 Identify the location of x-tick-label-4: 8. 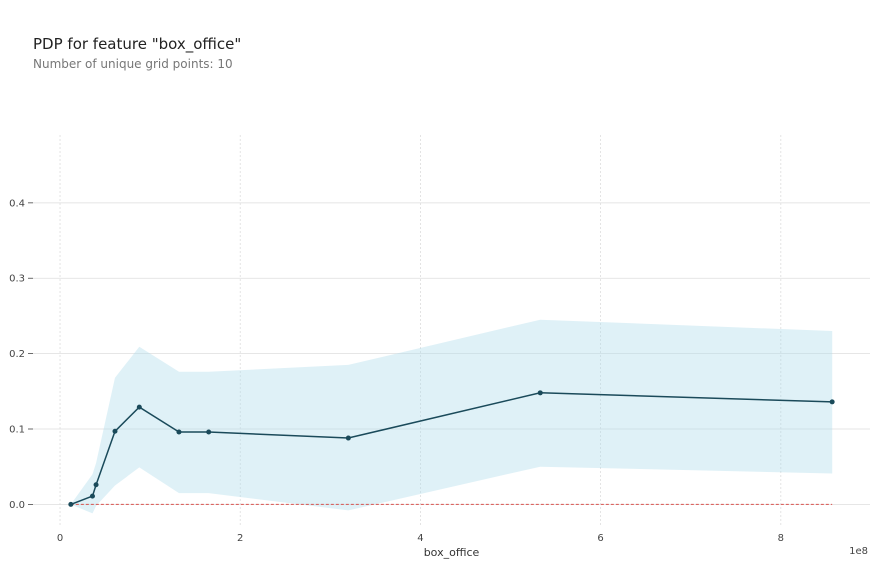
(781, 538).